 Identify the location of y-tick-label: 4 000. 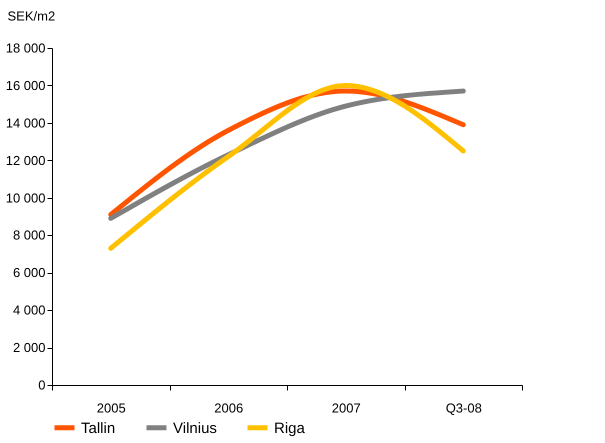
(29, 310).